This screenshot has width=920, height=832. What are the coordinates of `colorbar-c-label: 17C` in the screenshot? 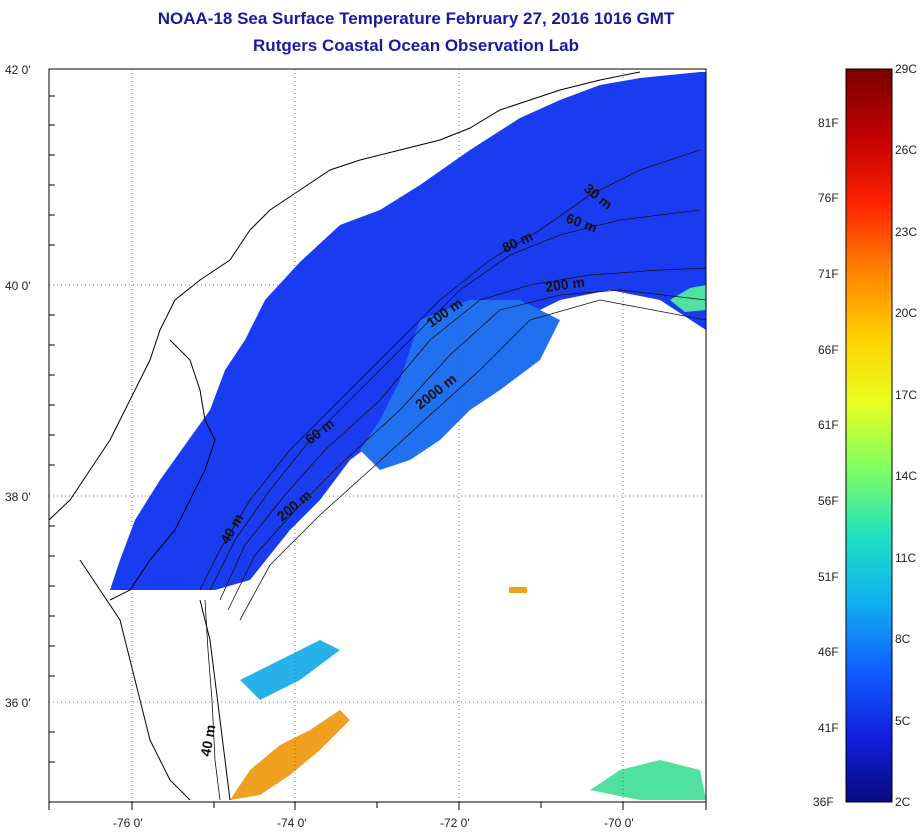 It's located at (906, 395).